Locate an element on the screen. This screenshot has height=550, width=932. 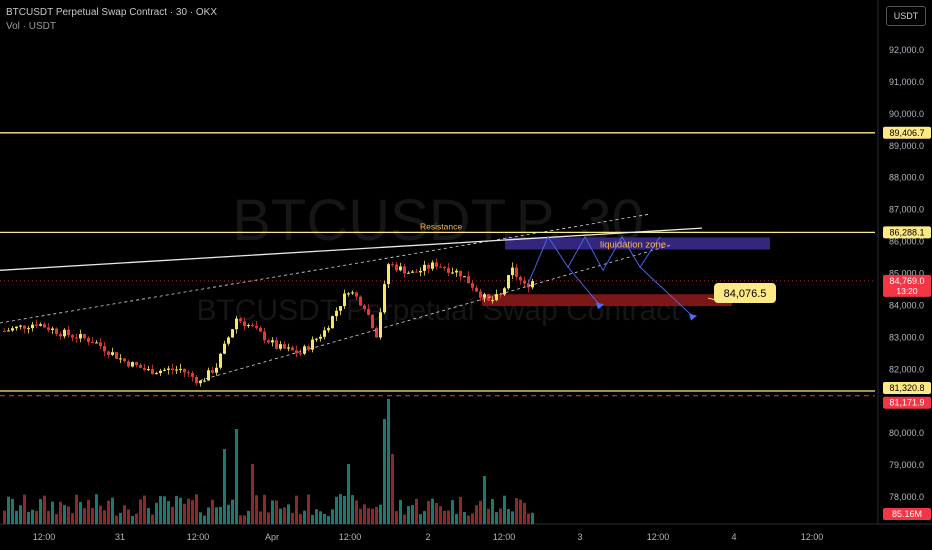
currency-button: USDT is located at coordinates (906, 16).